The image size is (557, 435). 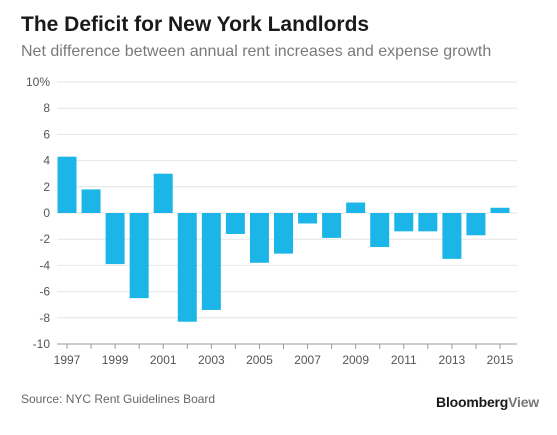 I want to click on x-tick-label: 1999, so click(x=115, y=360).